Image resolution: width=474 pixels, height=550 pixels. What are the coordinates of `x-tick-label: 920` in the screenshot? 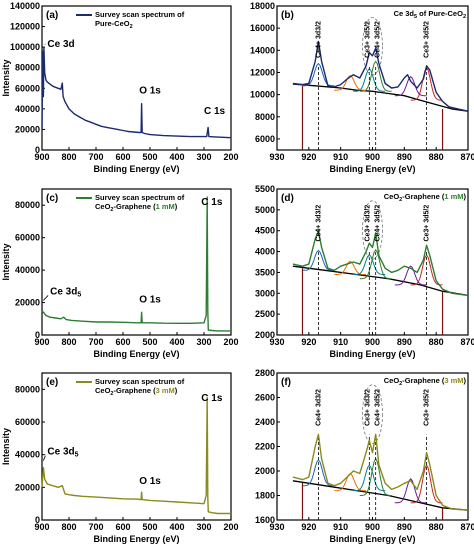 It's located at (308, 527).